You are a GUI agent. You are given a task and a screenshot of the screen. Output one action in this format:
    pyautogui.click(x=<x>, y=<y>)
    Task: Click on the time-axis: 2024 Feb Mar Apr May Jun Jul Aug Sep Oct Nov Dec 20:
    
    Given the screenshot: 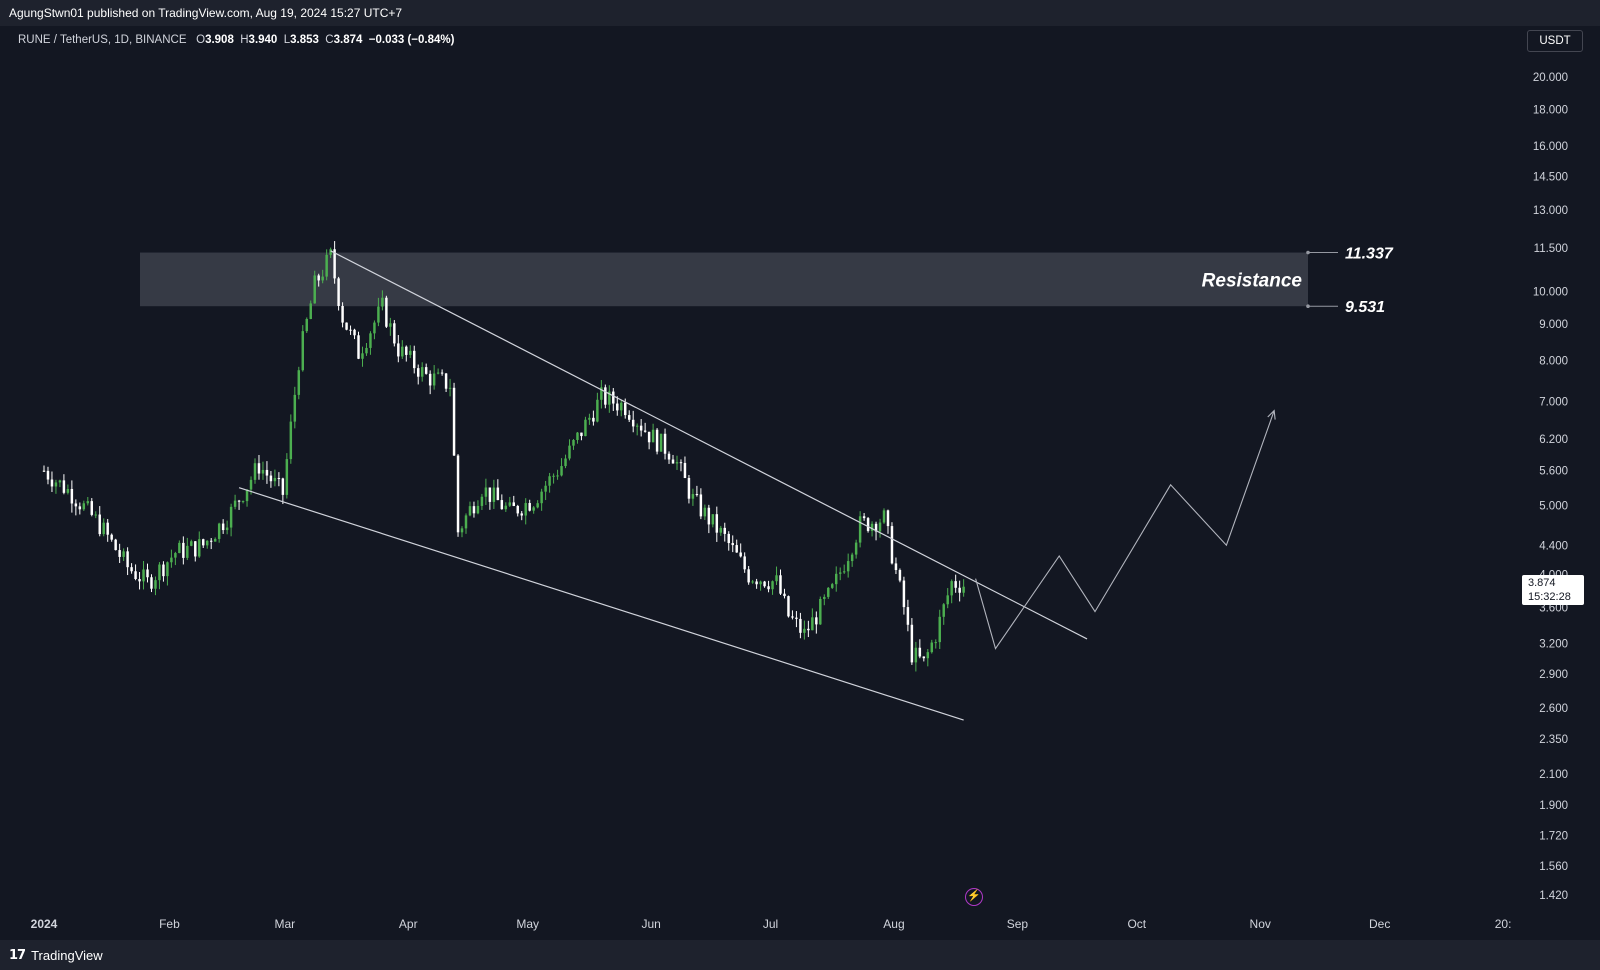 What is the action you would take?
    pyautogui.click(x=771, y=924)
    